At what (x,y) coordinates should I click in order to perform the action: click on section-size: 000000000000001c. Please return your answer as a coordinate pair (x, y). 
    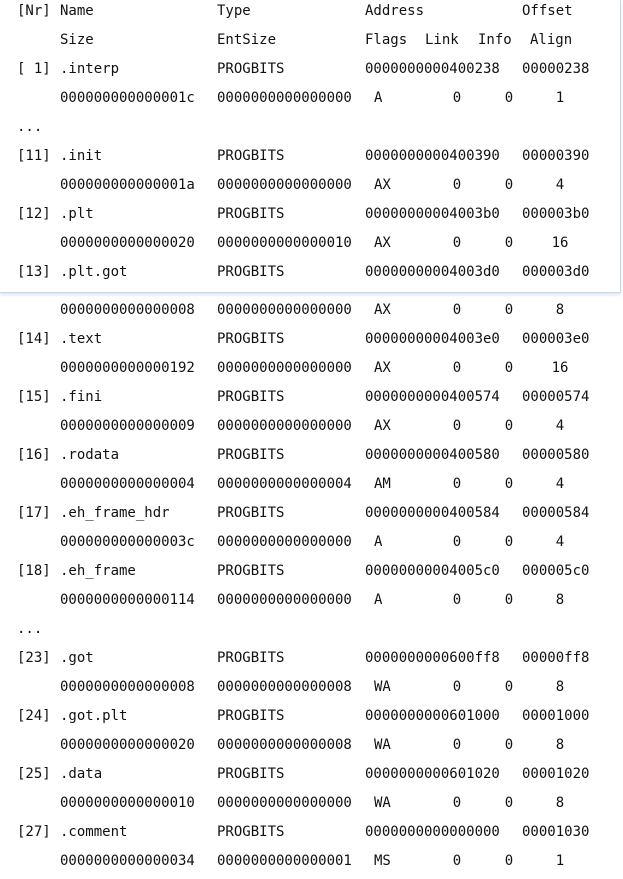
    Looking at the image, I should click on (127, 98).